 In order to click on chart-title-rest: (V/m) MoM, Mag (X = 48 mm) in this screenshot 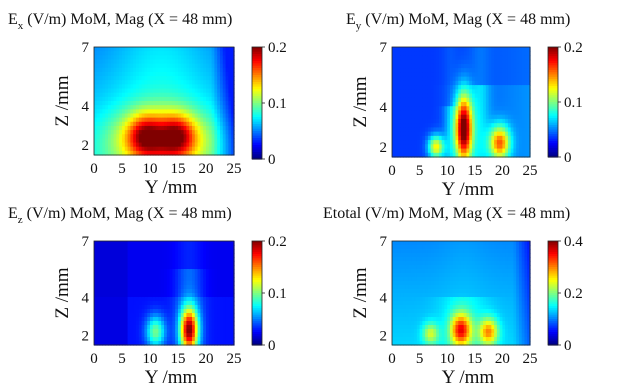, I will do `click(127, 19)`.